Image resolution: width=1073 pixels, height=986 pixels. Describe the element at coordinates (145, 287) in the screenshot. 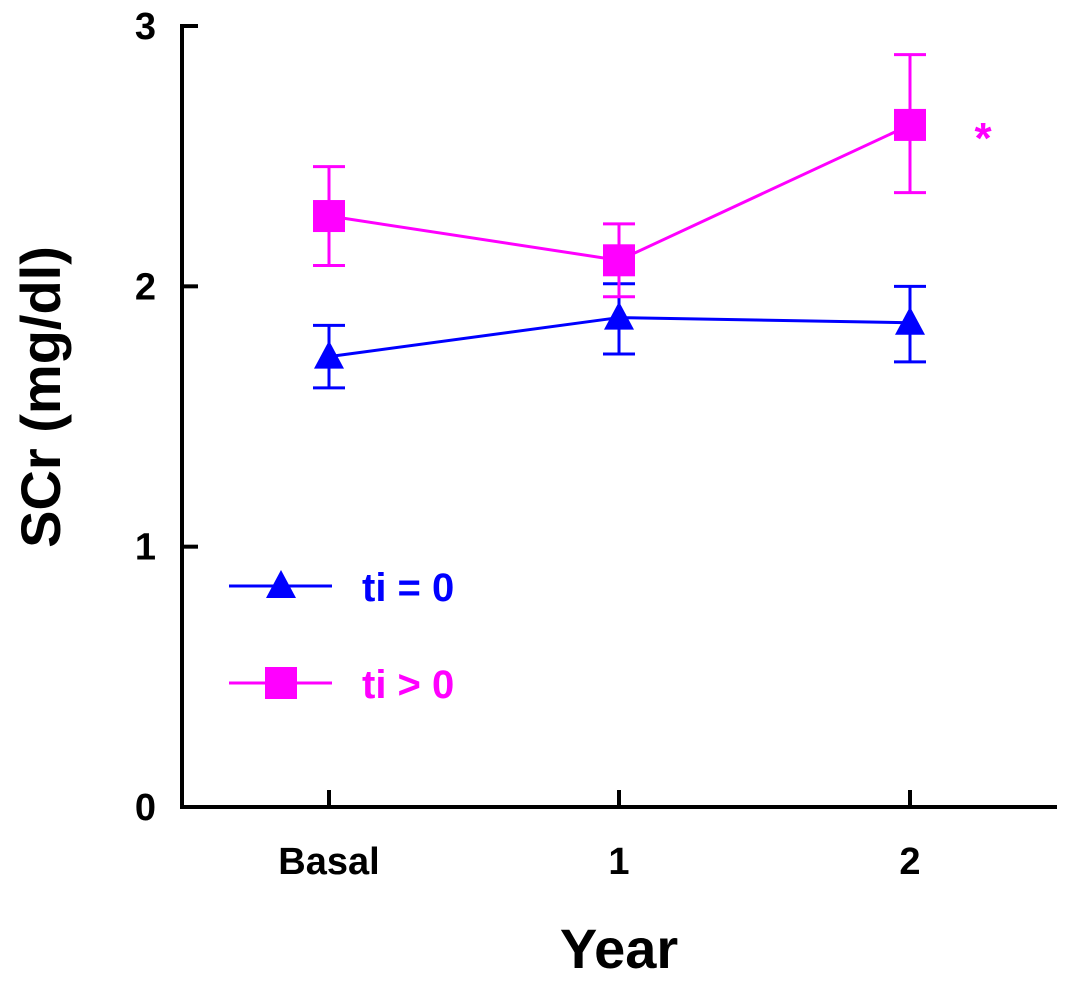

I see `y-tick-label-2: 2` at that location.